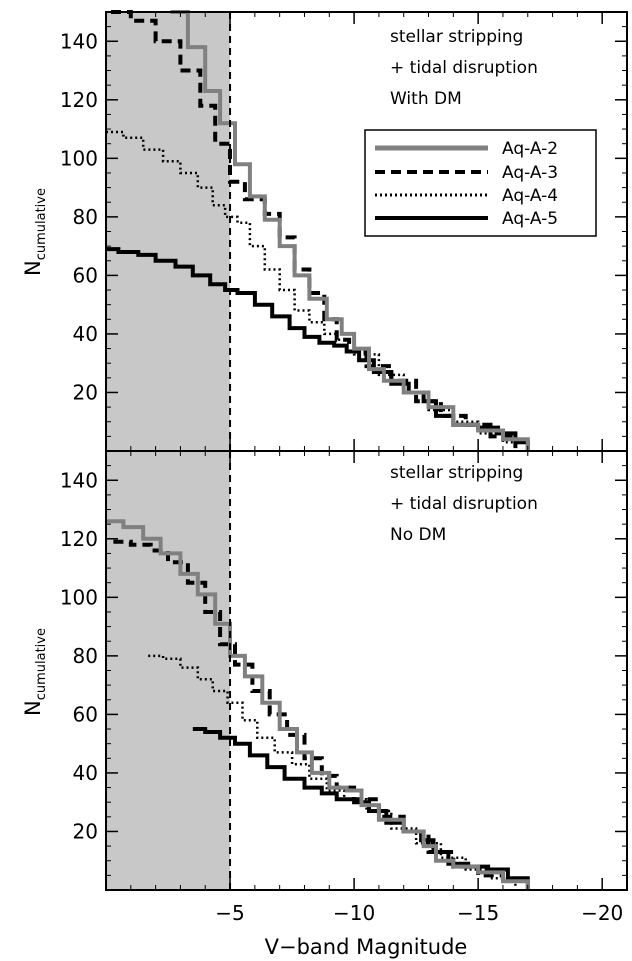 The image size is (632, 961). I want to click on x-axis-label: V−band Magnitude, so click(366, 947).